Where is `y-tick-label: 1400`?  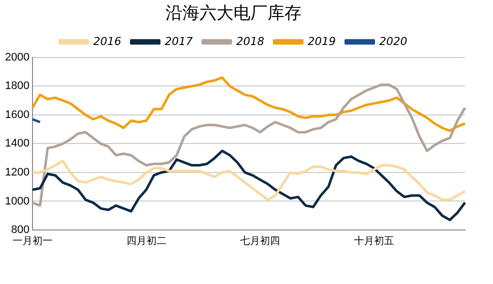
y-tick-label: 1400 is located at coordinates (17, 144).